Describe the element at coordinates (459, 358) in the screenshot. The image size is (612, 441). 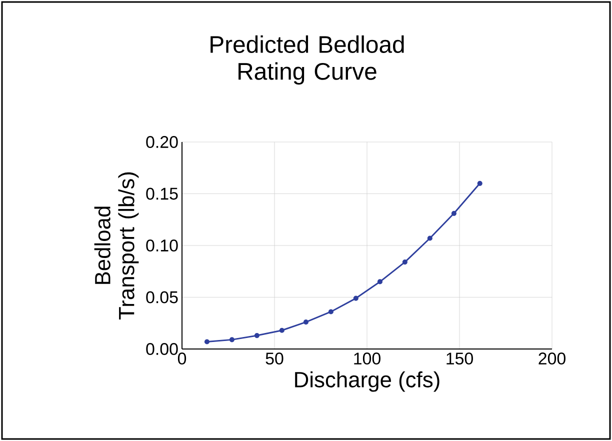
I see `x-tick-label: 150` at that location.